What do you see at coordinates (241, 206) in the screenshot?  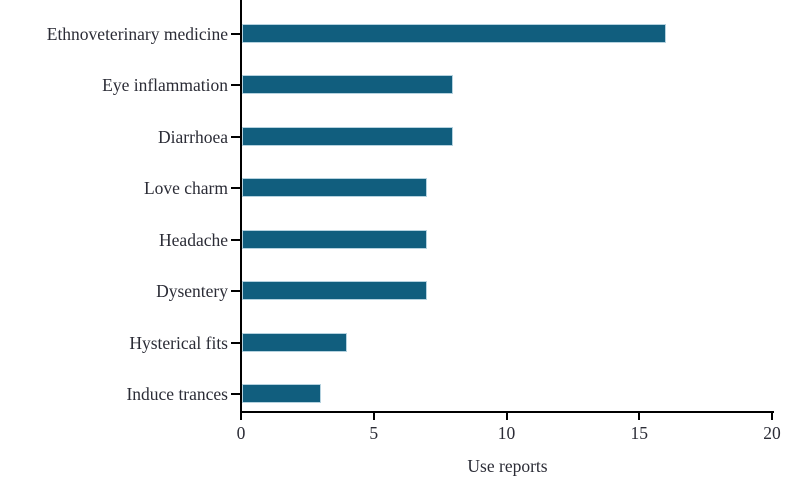 I see `y-axis-line` at bounding box center [241, 206].